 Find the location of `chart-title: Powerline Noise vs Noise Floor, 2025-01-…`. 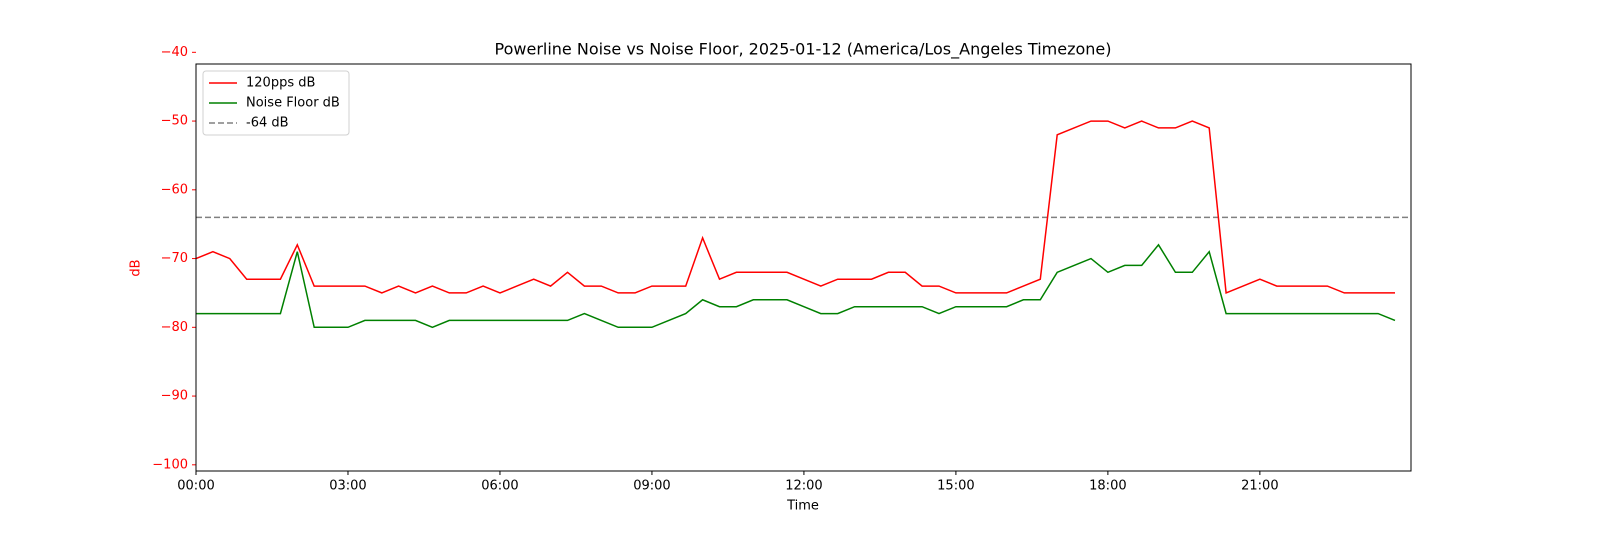

chart-title: Powerline Noise vs Noise Floor, 2025-01-… is located at coordinates (803, 50).